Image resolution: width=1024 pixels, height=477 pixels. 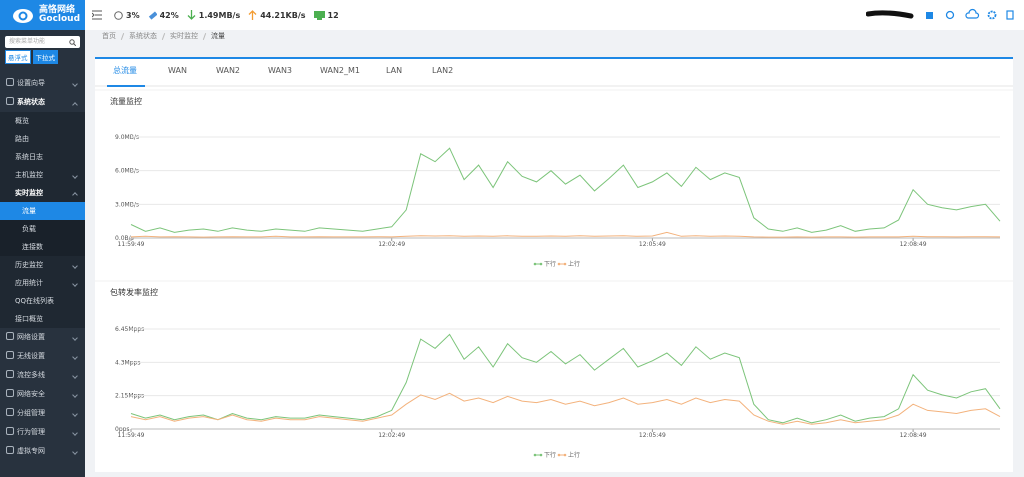 What do you see at coordinates (319, 15) in the screenshot?
I see `host-icon` at bounding box center [319, 15].